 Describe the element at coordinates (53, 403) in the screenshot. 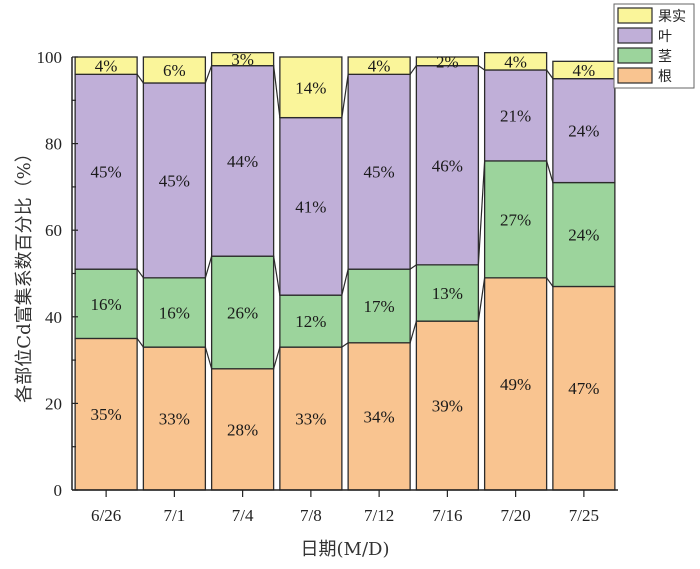

I see `y-tick-label: 20` at that location.